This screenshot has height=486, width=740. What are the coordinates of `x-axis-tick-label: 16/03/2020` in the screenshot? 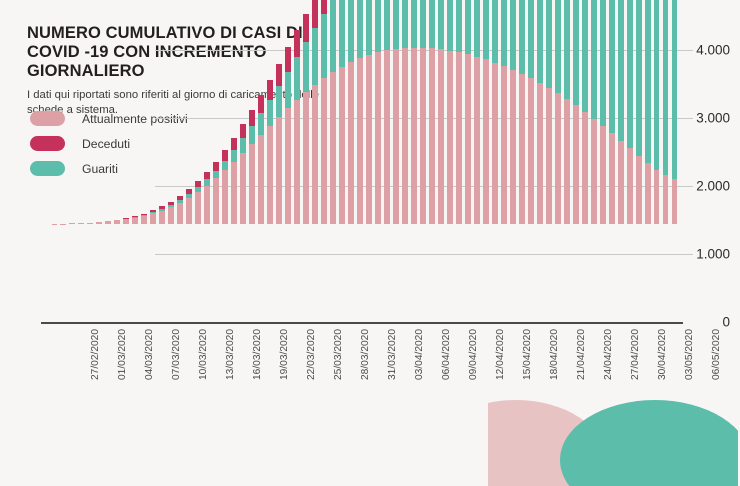 It's located at (257, 354).